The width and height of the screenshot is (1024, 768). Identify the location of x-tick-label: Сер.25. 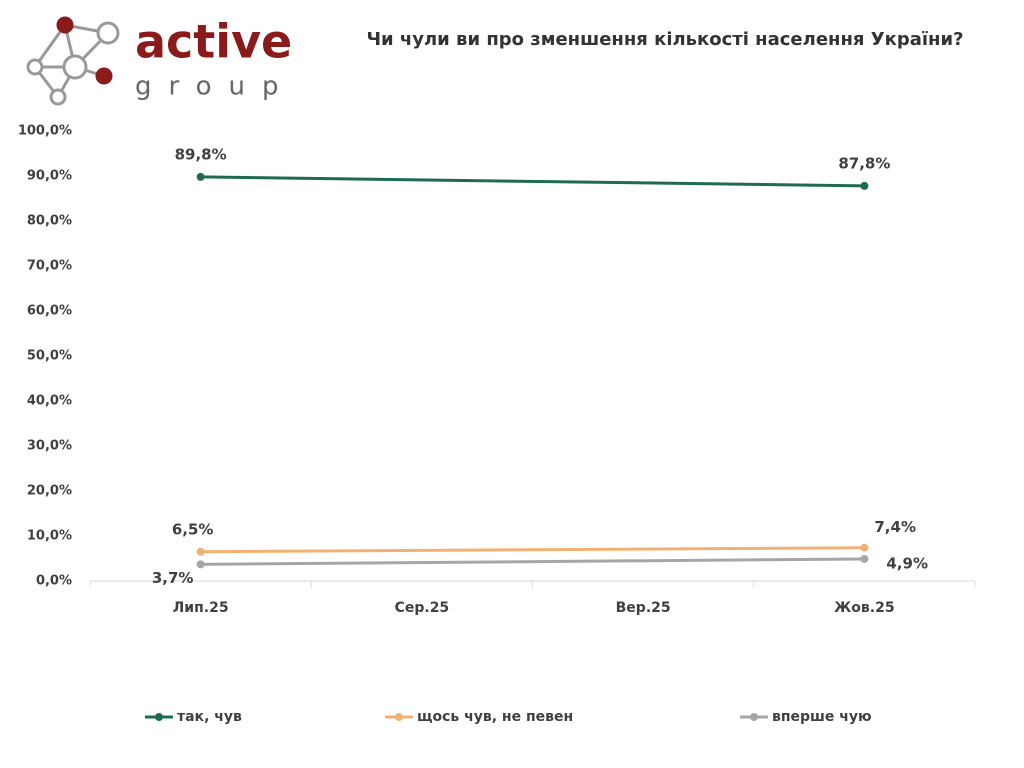
(422, 608).